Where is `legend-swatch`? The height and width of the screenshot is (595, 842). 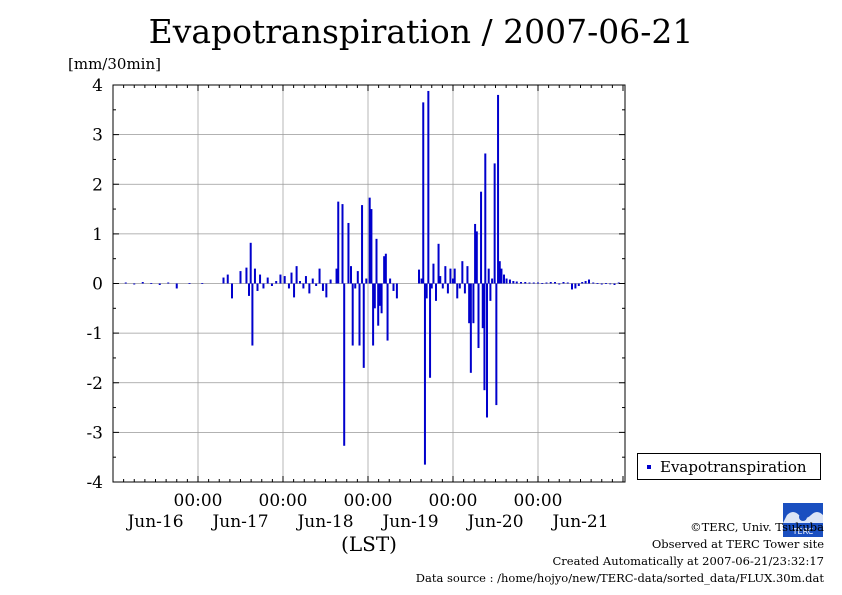 legend-swatch is located at coordinates (649, 467).